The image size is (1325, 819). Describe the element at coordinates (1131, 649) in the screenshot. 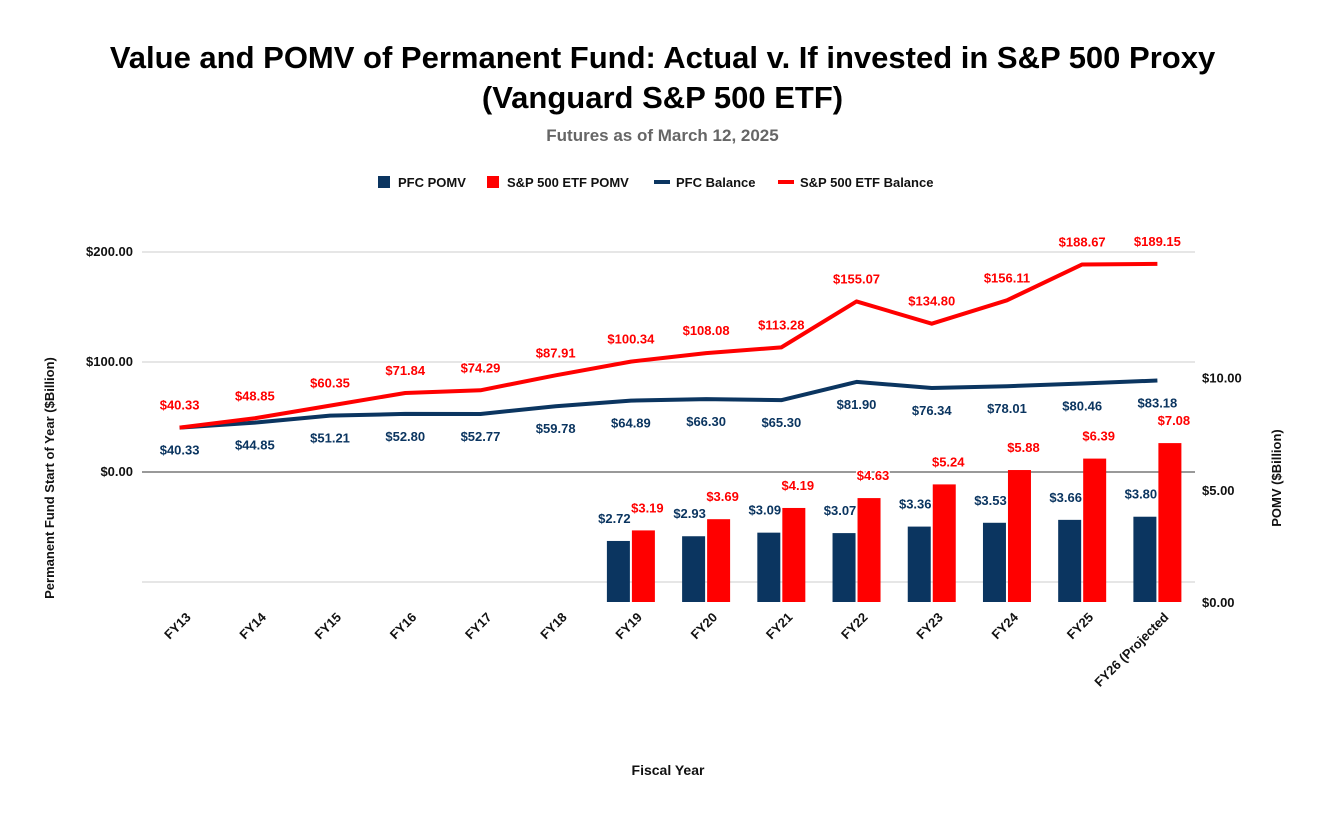

I see `x-tick-label: FY26 (Projected` at that location.